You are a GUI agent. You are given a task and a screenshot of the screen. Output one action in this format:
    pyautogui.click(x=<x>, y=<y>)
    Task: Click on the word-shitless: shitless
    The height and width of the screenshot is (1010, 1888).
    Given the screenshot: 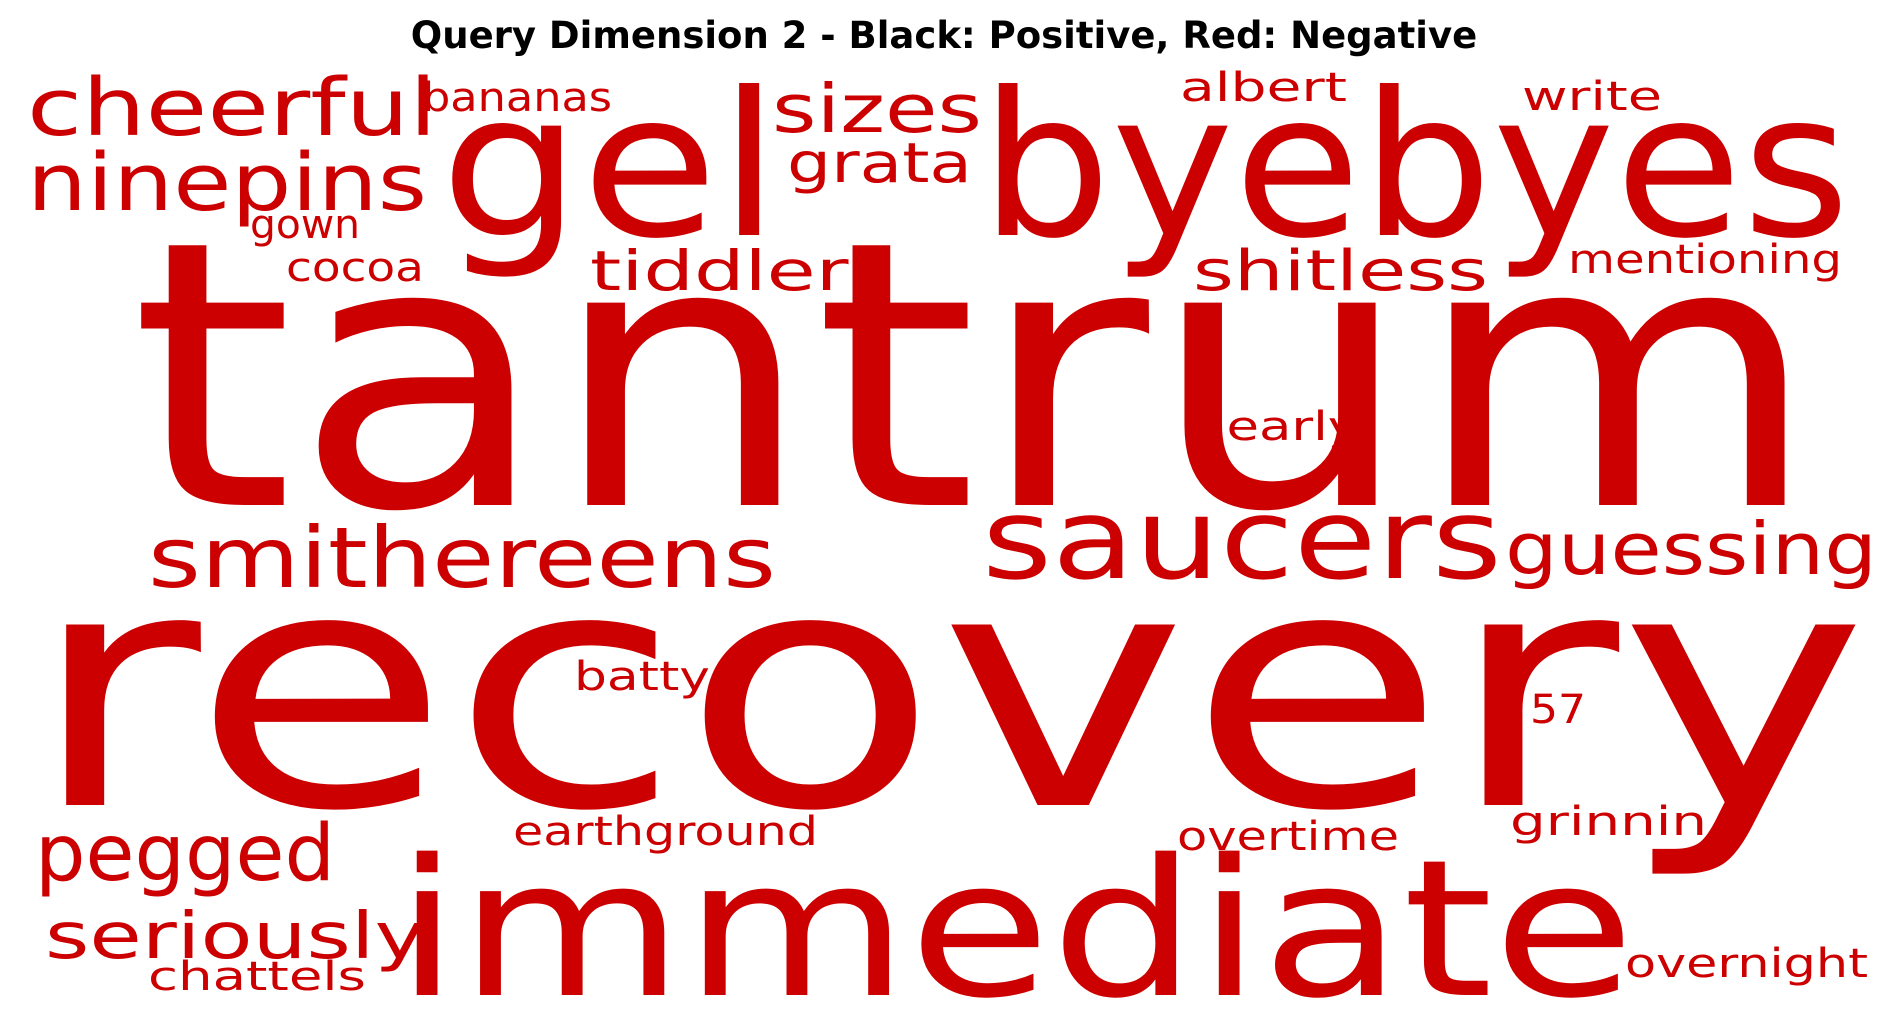 What is the action you would take?
    pyautogui.click(x=1340, y=271)
    